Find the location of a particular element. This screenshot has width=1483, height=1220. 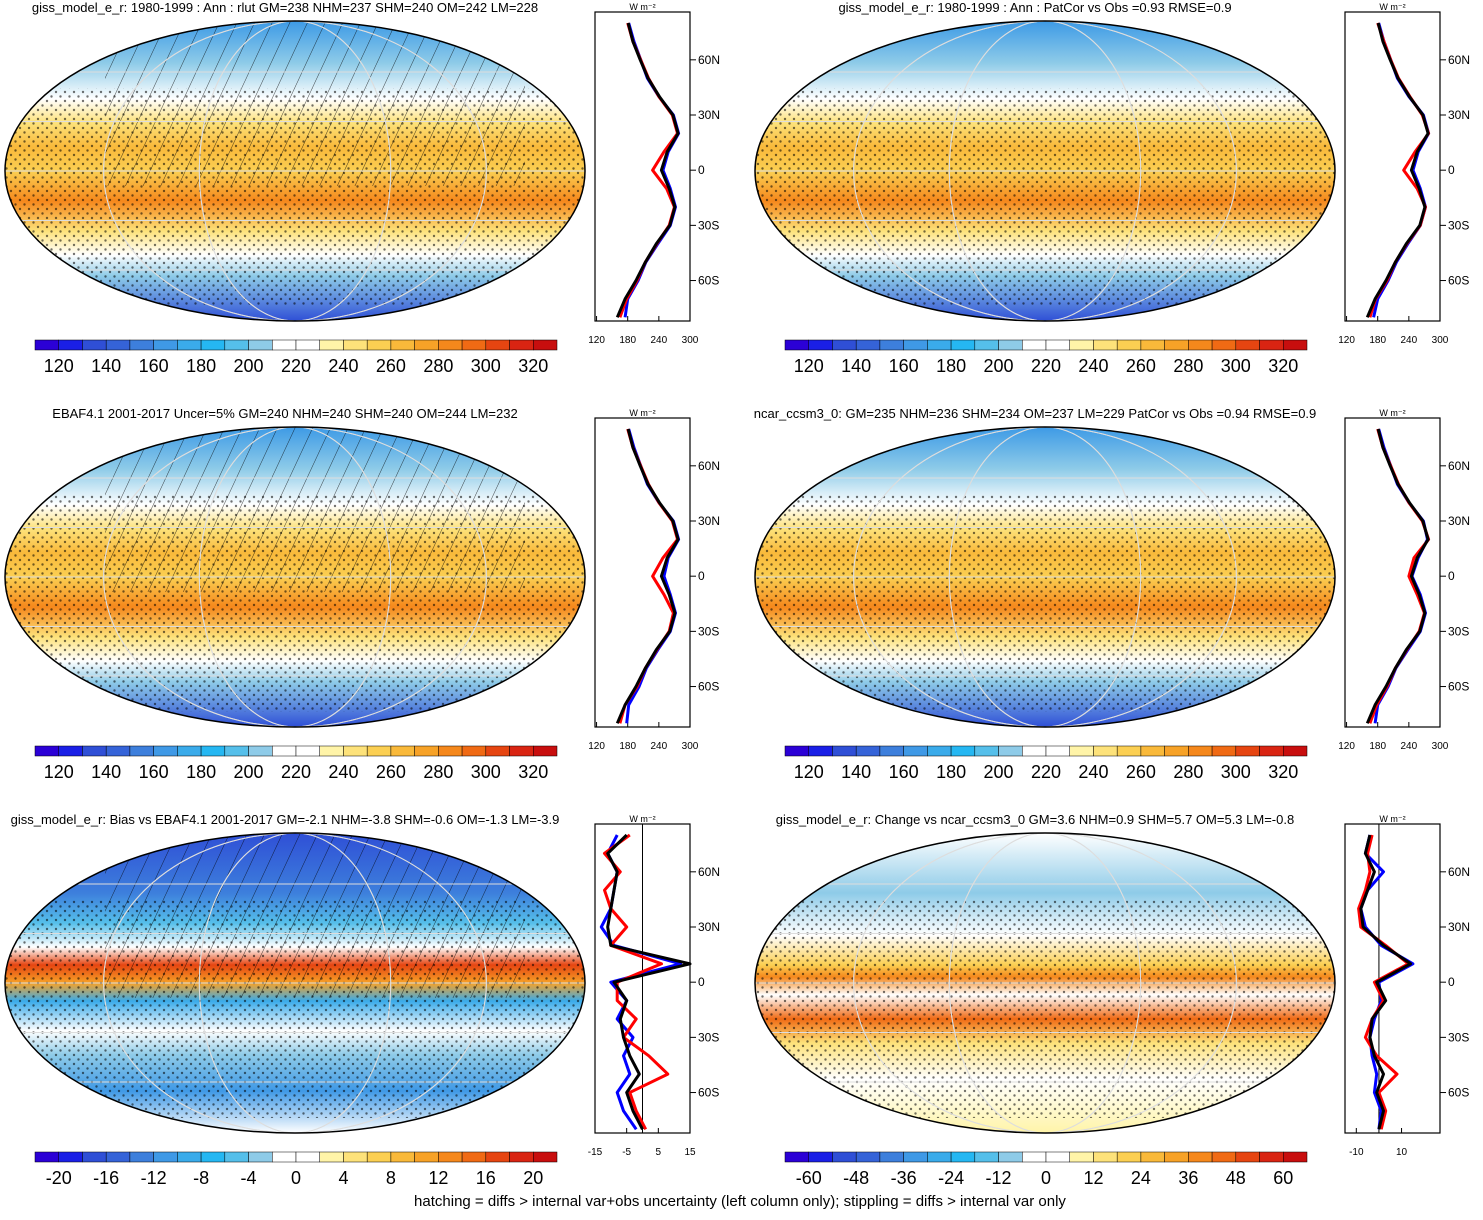

colorbar-label: 280 is located at coordinates (438, 772).